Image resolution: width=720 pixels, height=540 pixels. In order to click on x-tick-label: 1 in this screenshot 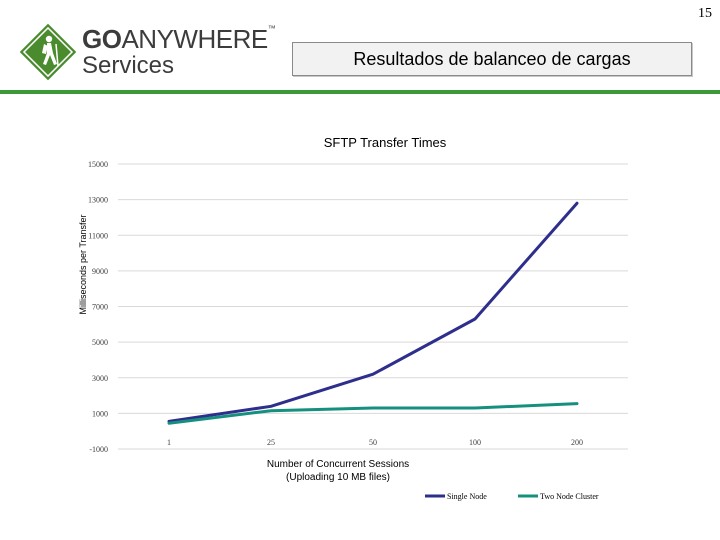, I will do `click(169, 442)`.